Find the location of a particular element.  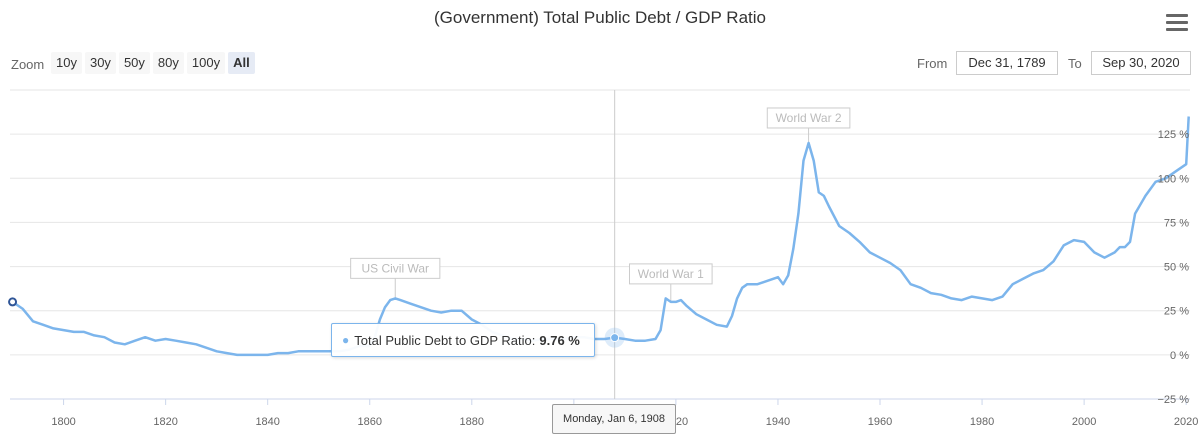

event-flag: World War 2 is located at coordinates (808, 125).